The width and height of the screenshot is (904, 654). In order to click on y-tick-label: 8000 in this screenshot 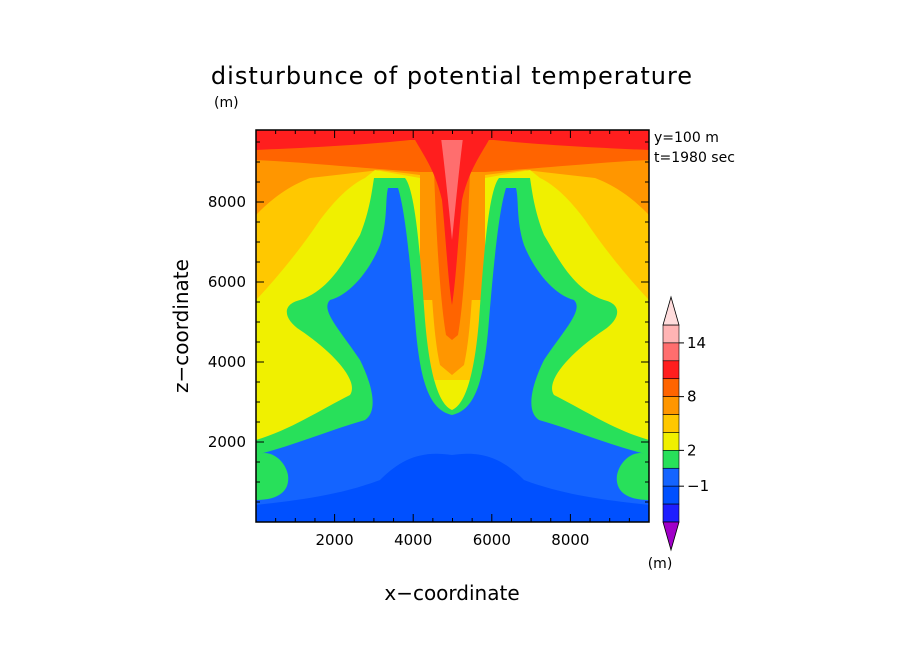, I will do `click(227, 202)`.